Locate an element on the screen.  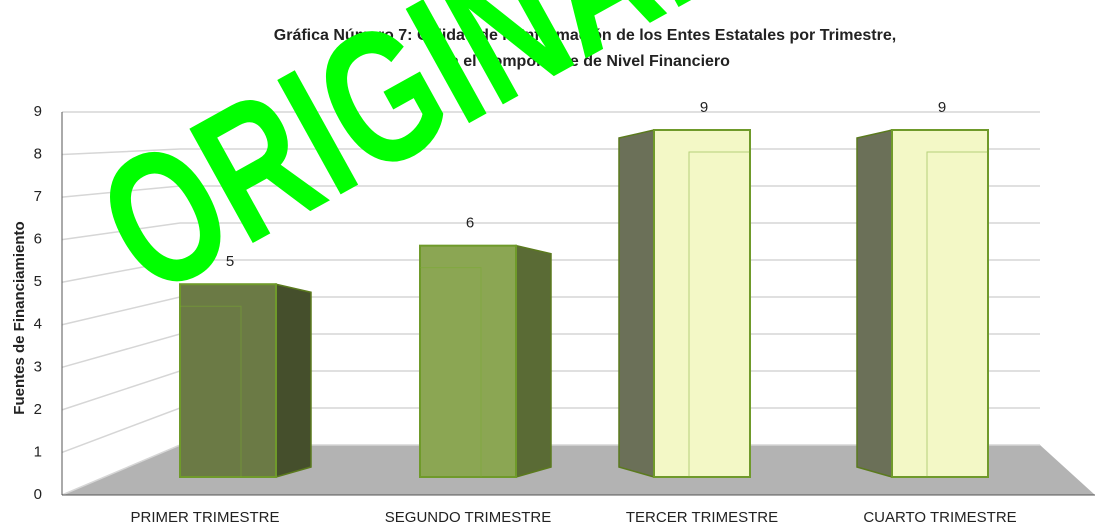
x-tick-label: TERCER TRIMESTRE is located at coordinates (702, 517).